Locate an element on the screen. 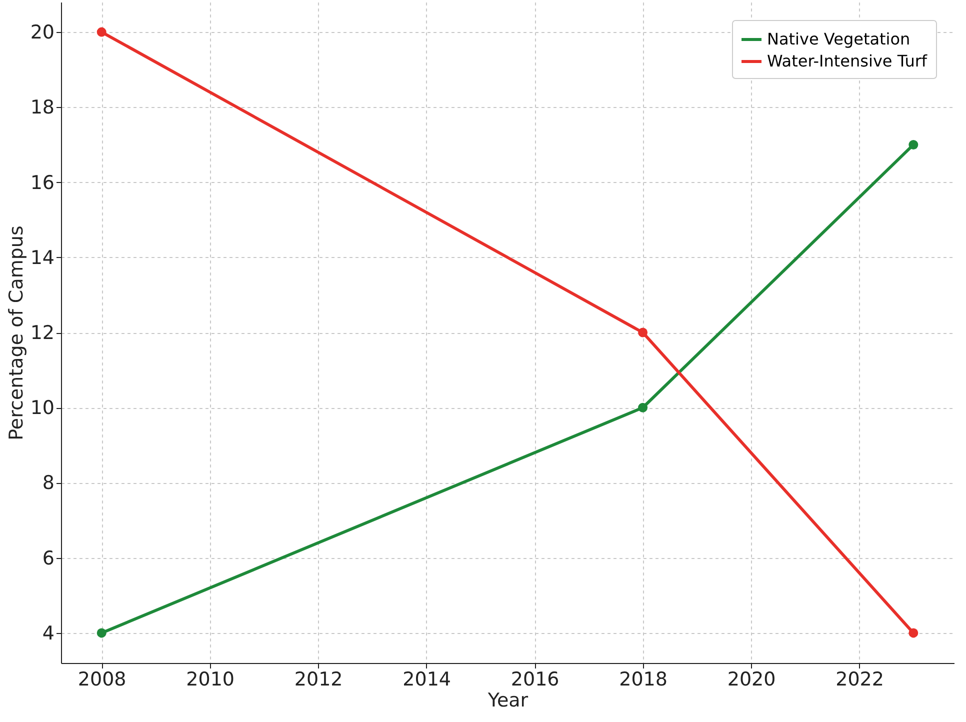 This screenshot has height=722, width=966. x-tick-label: 2012 is located at coordinates (318, 679).